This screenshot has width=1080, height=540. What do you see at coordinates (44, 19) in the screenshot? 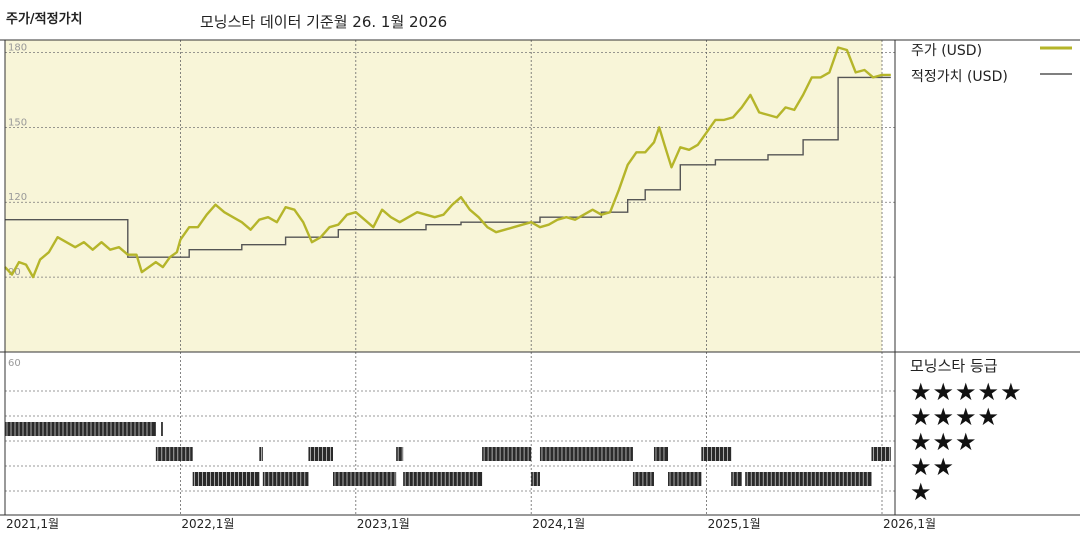
I see `chart-title: 주가/적정가치` at bounding box center [44, 19].